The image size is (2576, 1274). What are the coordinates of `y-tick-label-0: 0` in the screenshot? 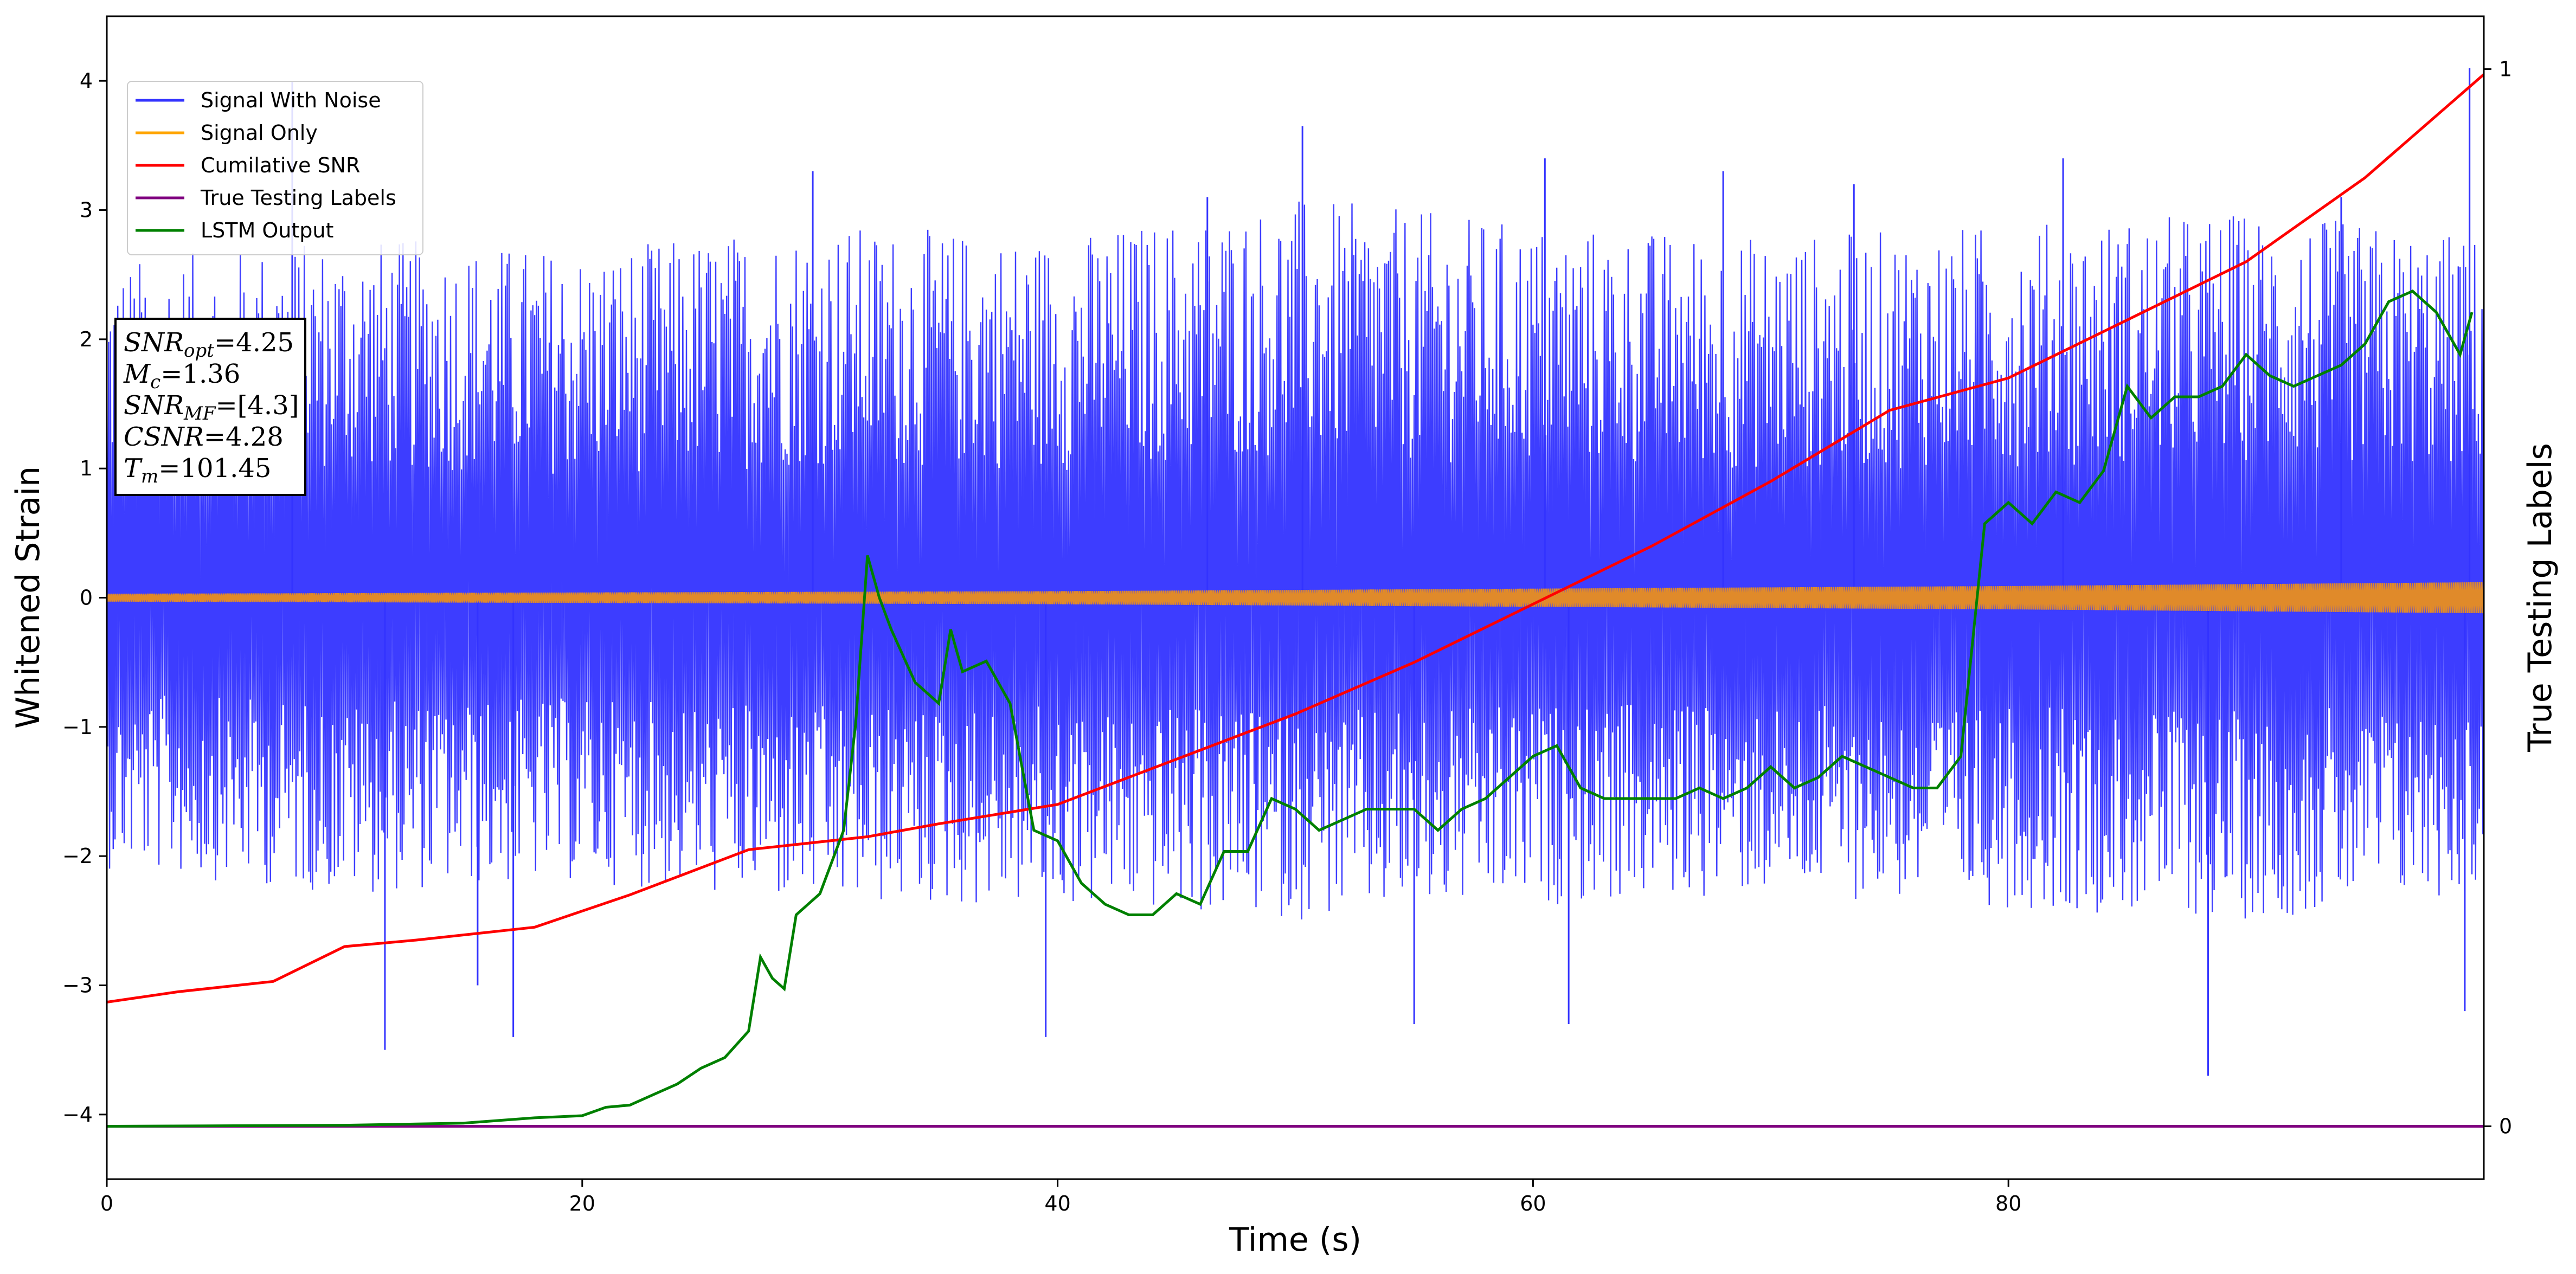 It's located at (86, 598).